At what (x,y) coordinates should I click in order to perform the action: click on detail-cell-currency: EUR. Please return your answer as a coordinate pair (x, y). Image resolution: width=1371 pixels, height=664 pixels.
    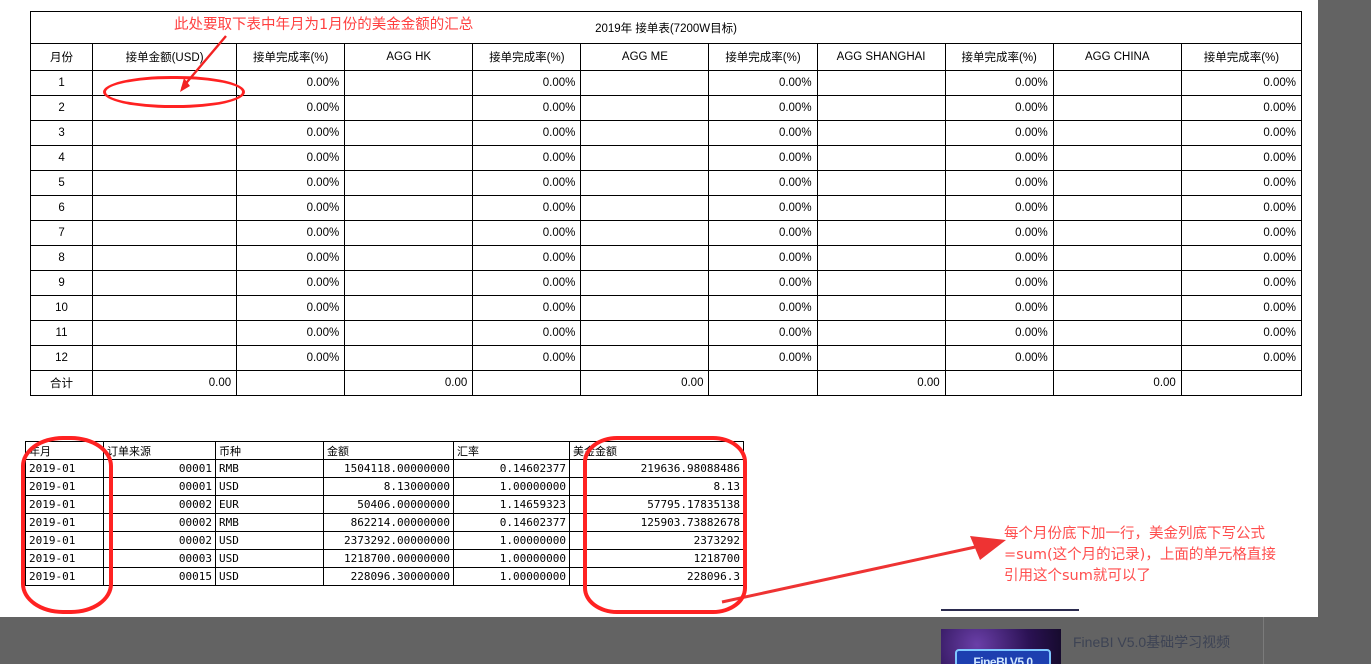
    Looking at the image, I should click on (269, 504).